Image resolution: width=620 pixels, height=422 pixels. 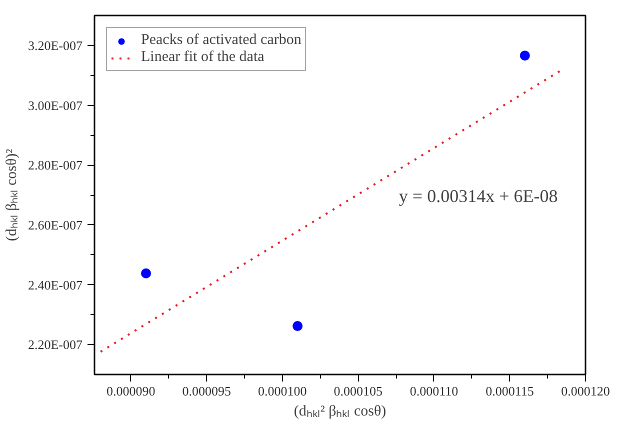 I want to click on y-axis-title: (dₕₖₗ βₕₖₗ cosθ)², so click(x=12, y=195).